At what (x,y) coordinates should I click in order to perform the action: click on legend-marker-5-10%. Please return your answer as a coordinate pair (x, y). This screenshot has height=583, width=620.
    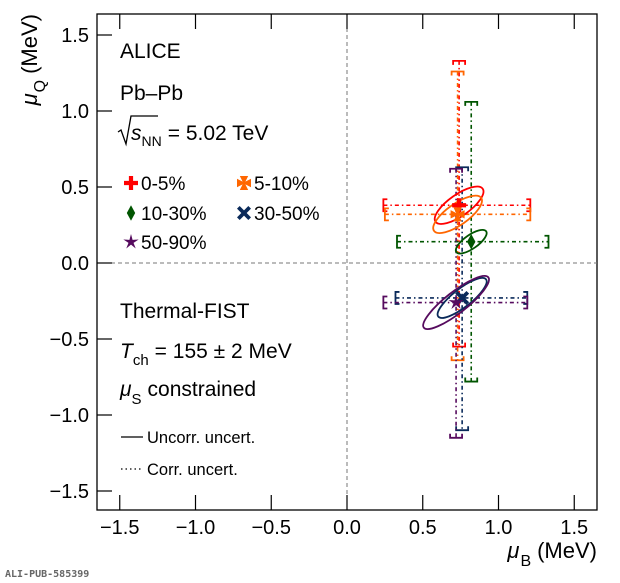
    Looking at the image, I should click on (244, 183).